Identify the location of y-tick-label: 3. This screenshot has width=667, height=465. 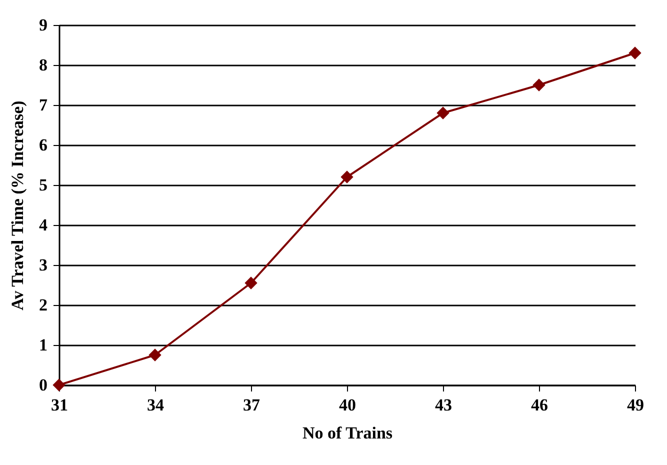
(43, 265).